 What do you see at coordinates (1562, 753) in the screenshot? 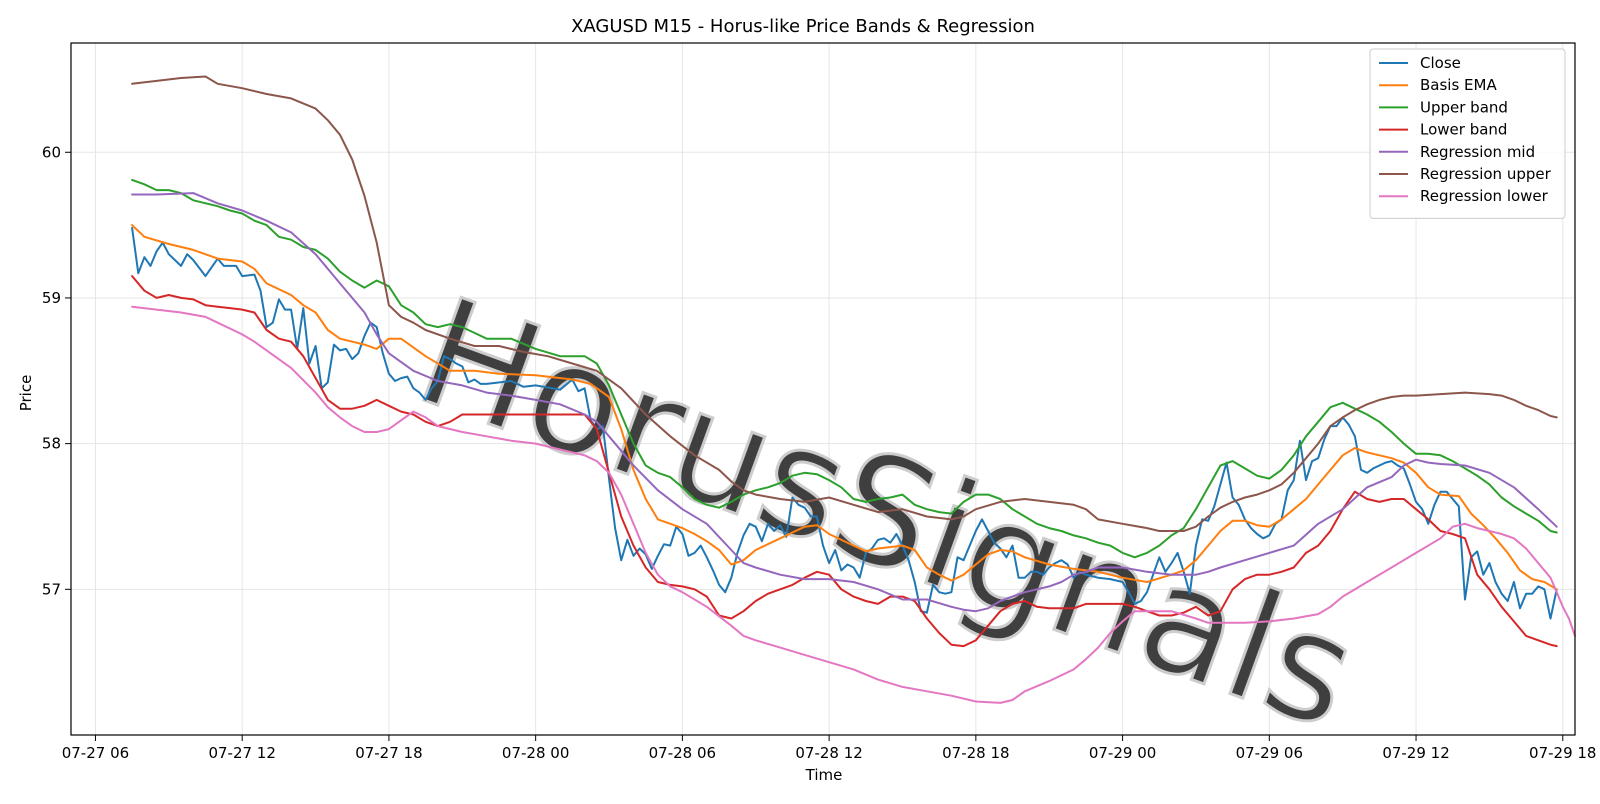
I see `x-tick-label: 07-29 18` at bounding box center [1562, 753].